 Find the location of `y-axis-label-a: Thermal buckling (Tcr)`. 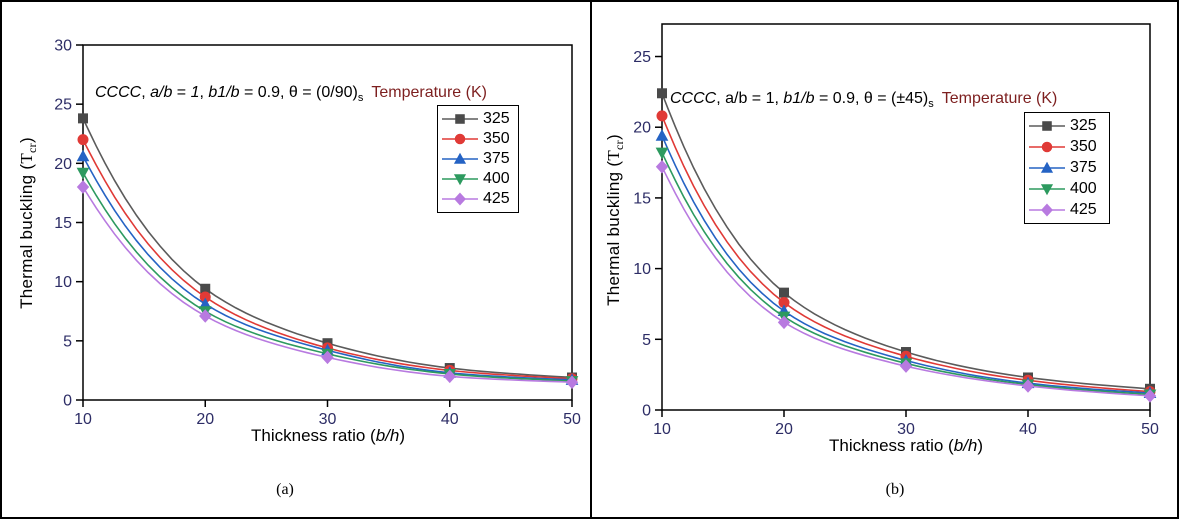

y-axis-label-a: Thermal buckling (Tcr) is located at coordinates (28, 223).